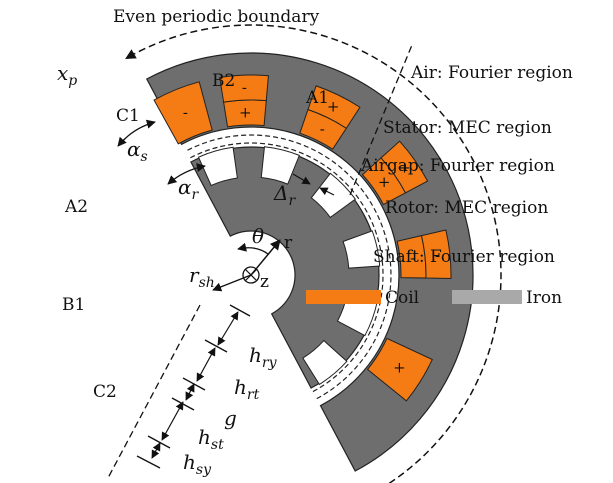  What do you see at coordinates (230, 418) in the screenshot?
I see `g-symbol: g` at bounding box center [230, 418].